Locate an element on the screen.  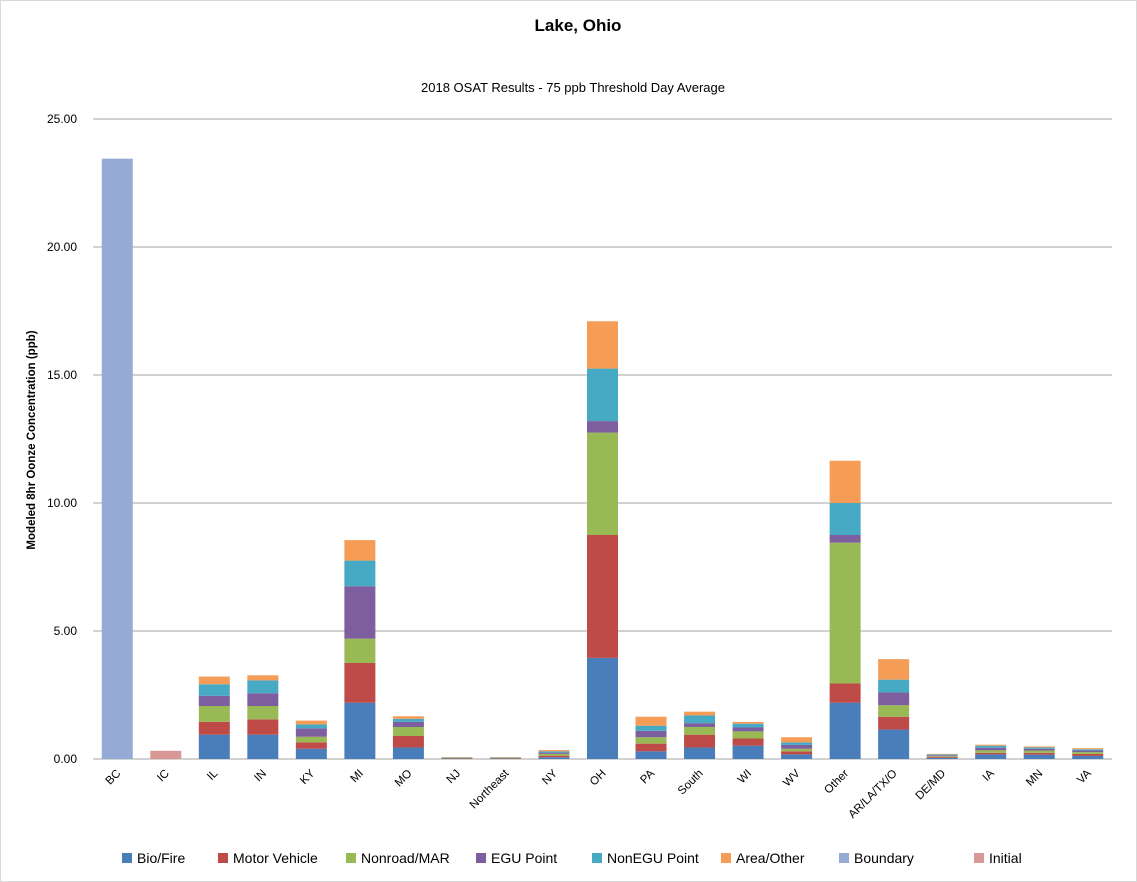
x-tick-label: IA is located at coordinates (989, 775).